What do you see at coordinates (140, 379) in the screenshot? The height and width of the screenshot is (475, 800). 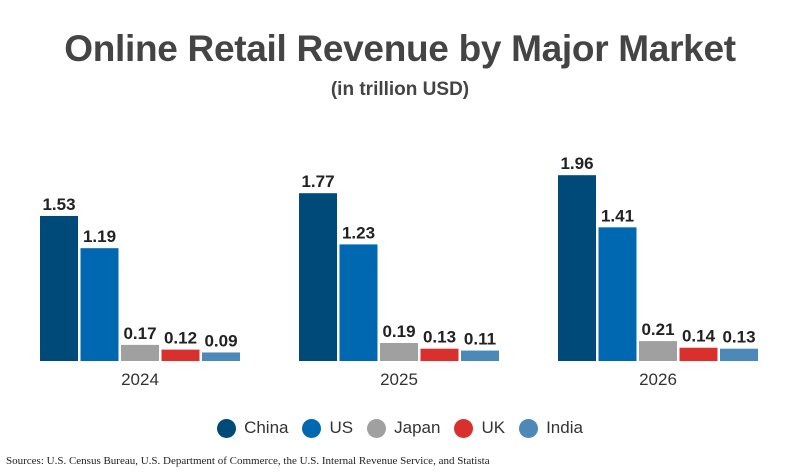 I see `category-label-2024: 2024` at bounding box center [140, 379].